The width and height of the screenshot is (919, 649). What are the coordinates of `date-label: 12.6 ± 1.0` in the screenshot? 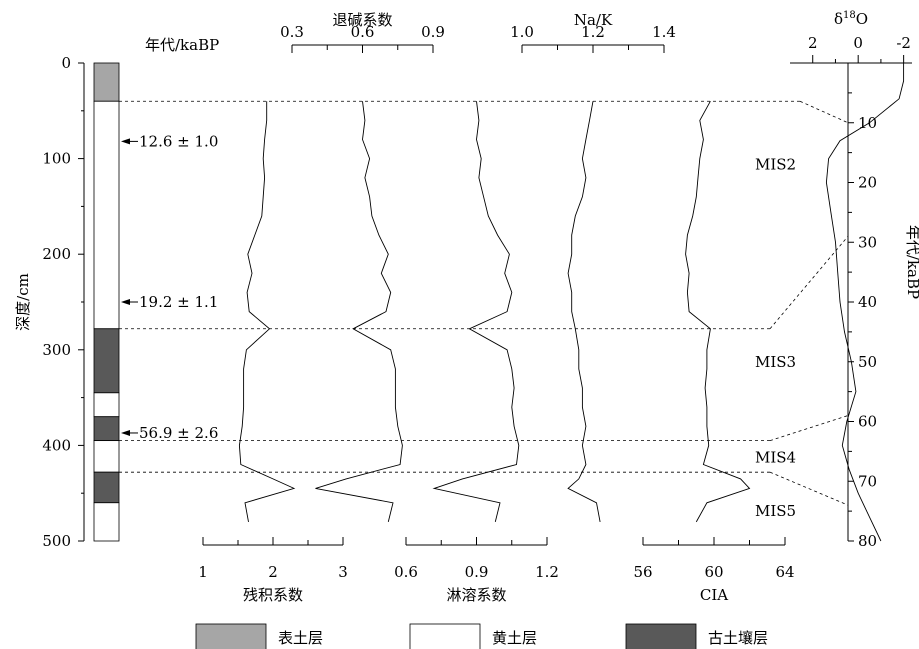 It's located at (178, 141).